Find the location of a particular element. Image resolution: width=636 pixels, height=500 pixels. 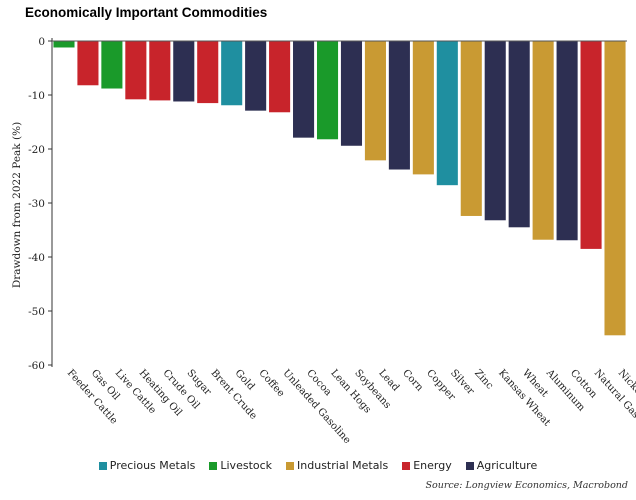

y-tick-label: -50 is located at coordinates (36, 312).